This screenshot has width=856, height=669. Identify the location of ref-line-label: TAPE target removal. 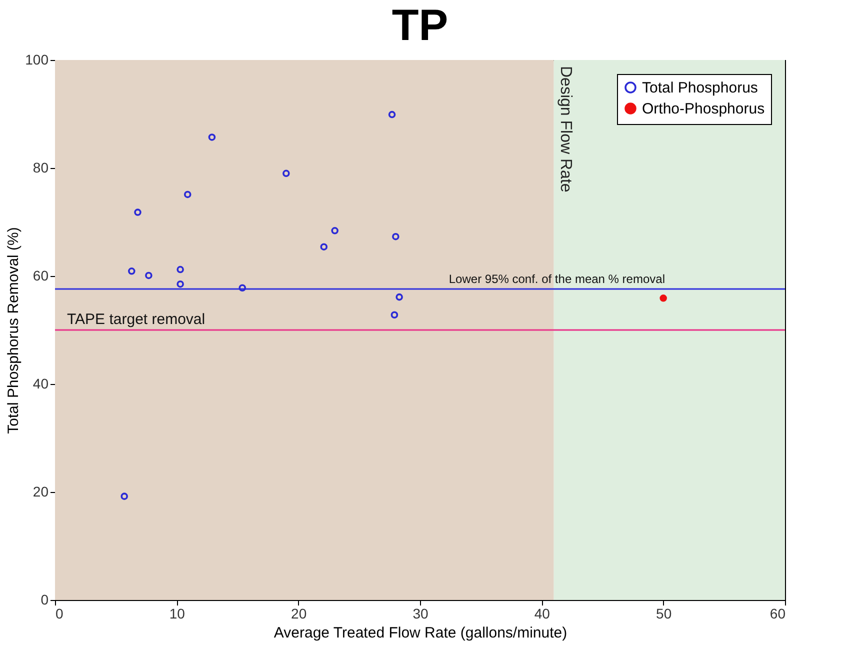
(136, 319).